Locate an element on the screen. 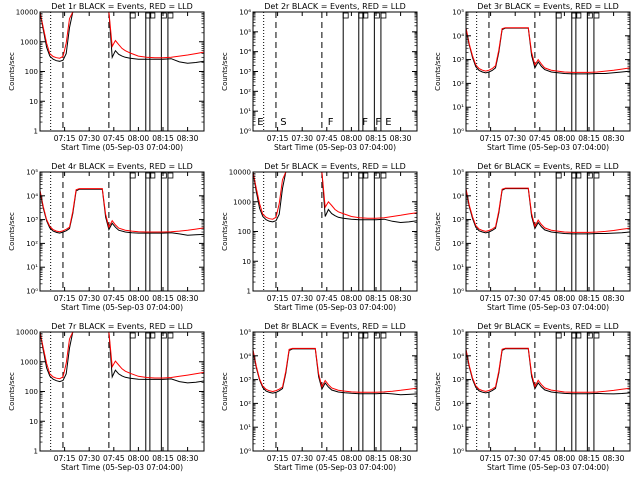  y-tick-label: 10000 is located at coordinates (27, 13).